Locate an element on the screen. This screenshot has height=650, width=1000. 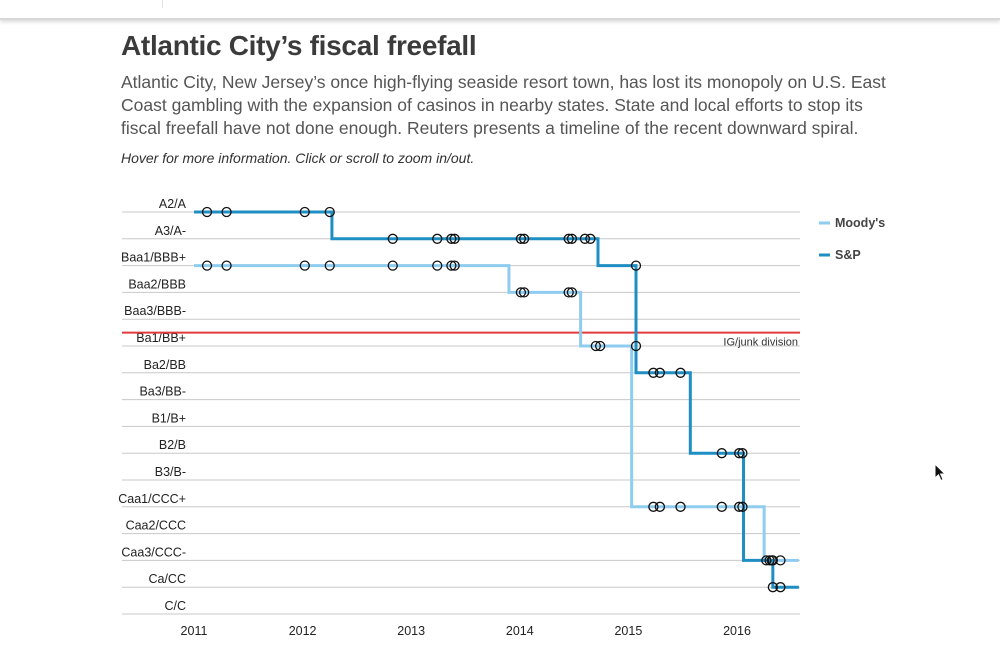
y-tick-label: Baa1/BBB+ is located at coordinates (153, 258).